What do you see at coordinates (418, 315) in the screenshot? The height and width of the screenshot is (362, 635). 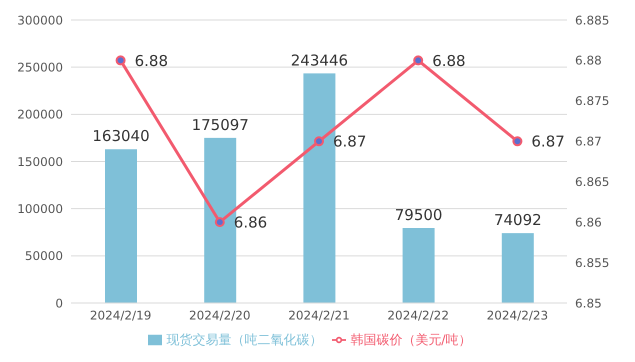 I see `x-tick-label: 2024/2/22` at bounding box center [418, 315].